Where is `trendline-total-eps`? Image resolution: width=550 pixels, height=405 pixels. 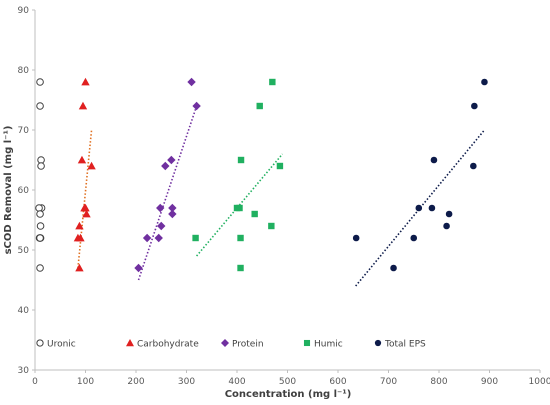 trendline-total-eps is located at coordinates (420, 208).